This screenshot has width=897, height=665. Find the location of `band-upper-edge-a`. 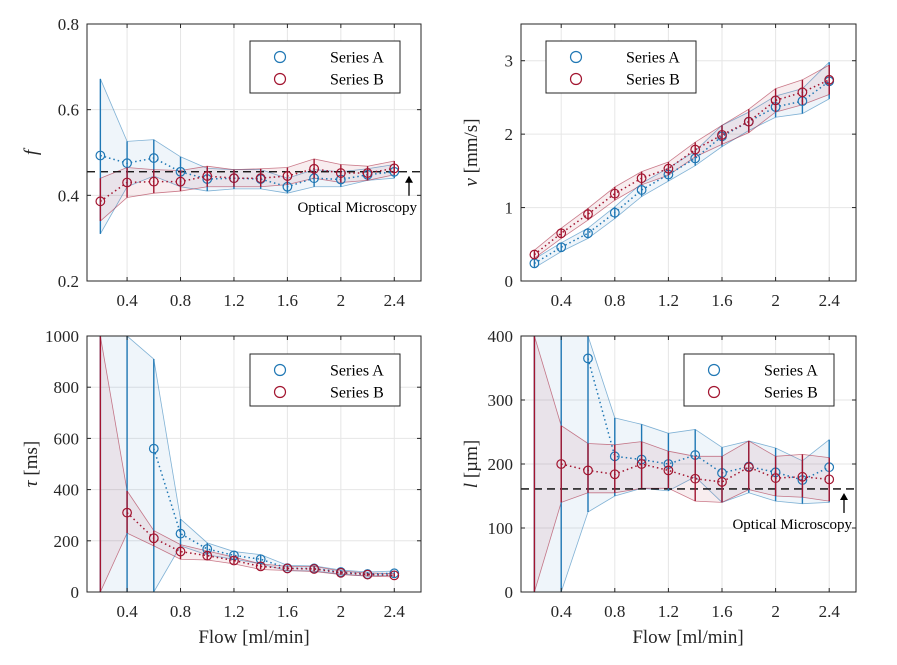

band-upper-edge-a is located at coordinates (682, 399).